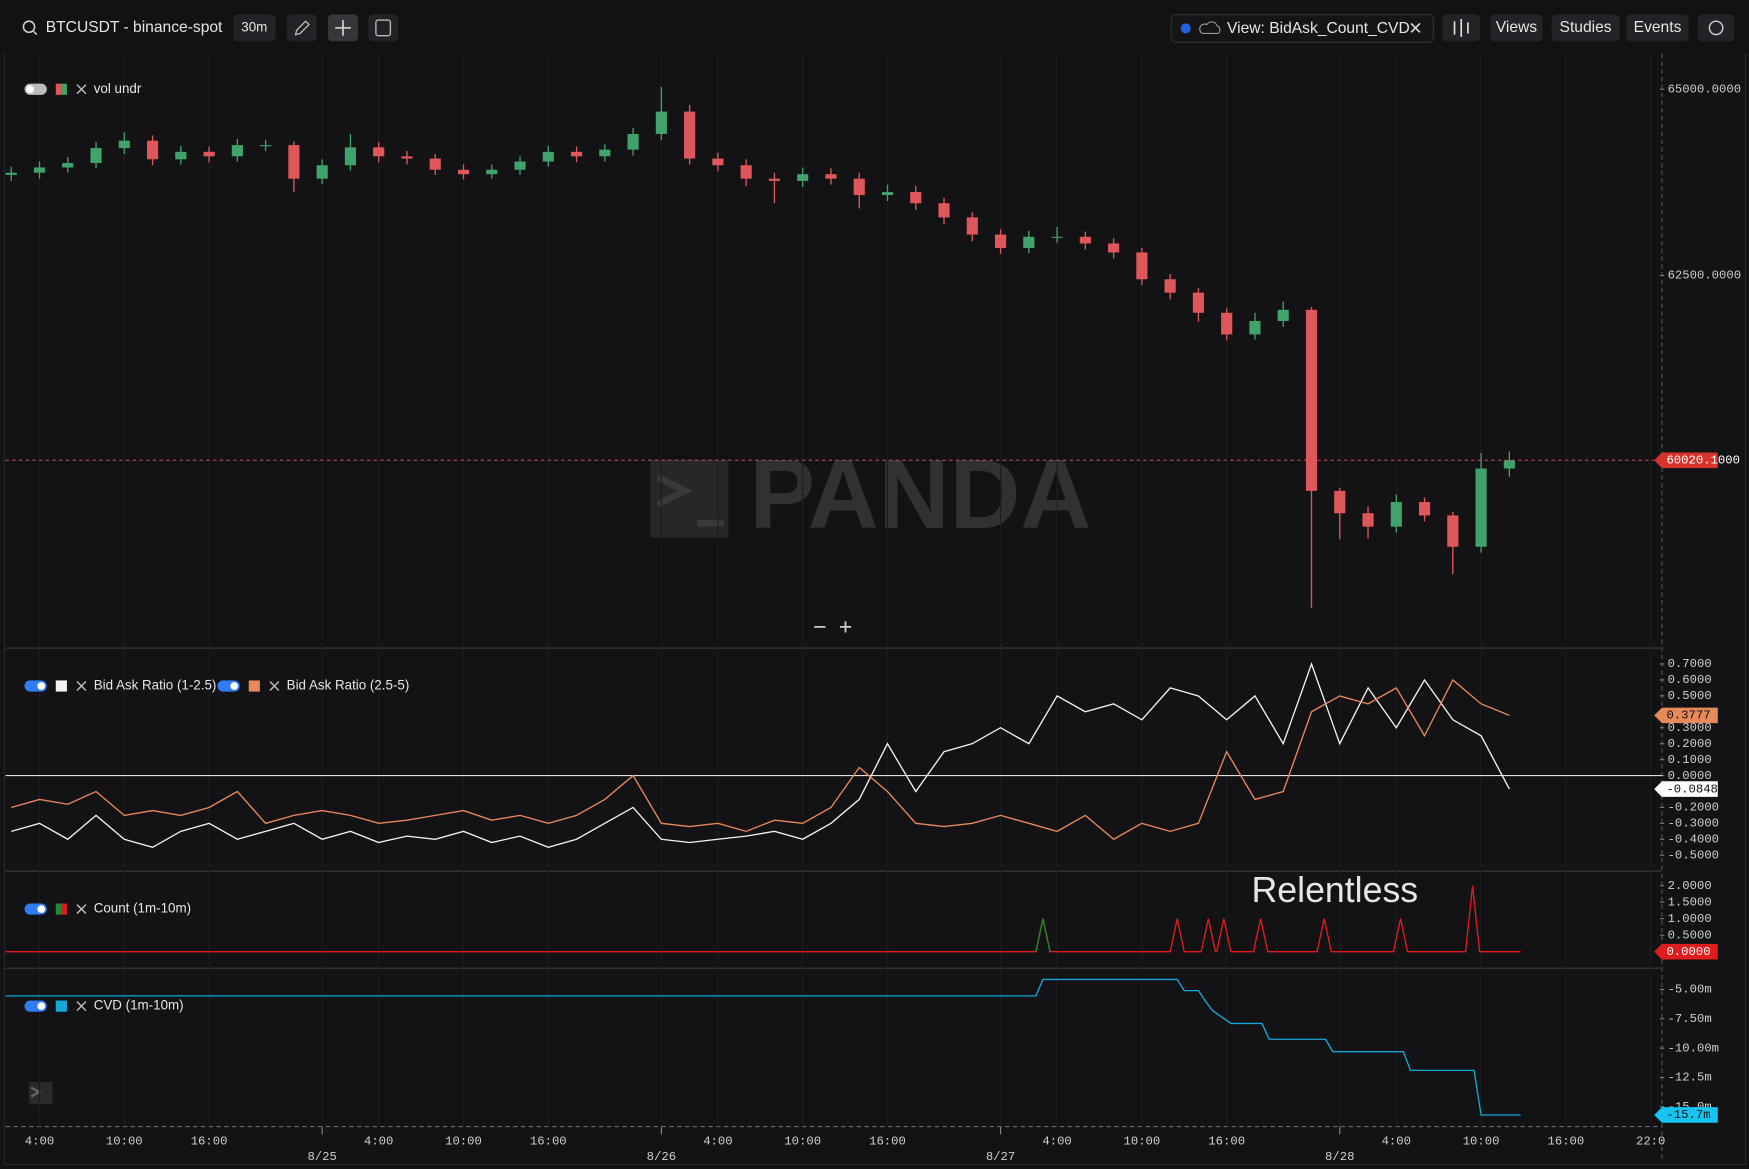 Image resolution: width=1749 pixels, height=1169 pixels. I want to click on view-name: View: BidAsk_Count_CVD, so click(1318, 28).